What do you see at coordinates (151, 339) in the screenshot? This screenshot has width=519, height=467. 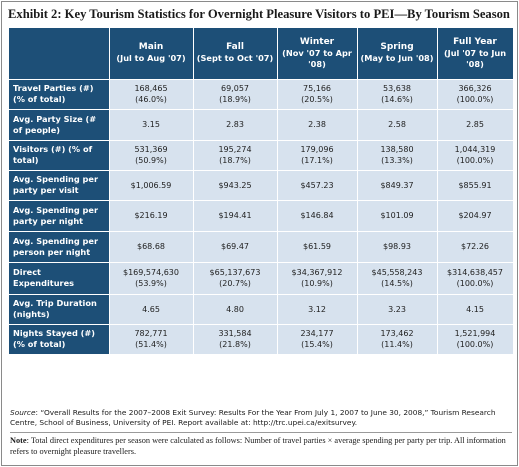 I see `table-cell: 782,771 (51.4%)` at bounding box center [151, 339].